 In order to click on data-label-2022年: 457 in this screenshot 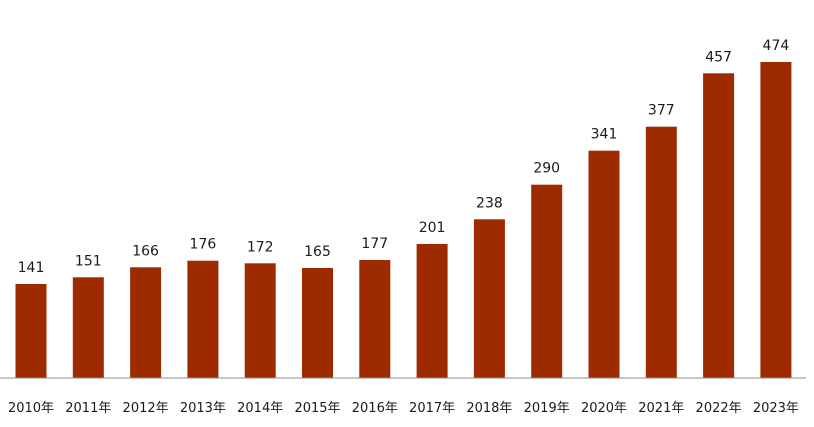, I will do `click(718, 57)`.